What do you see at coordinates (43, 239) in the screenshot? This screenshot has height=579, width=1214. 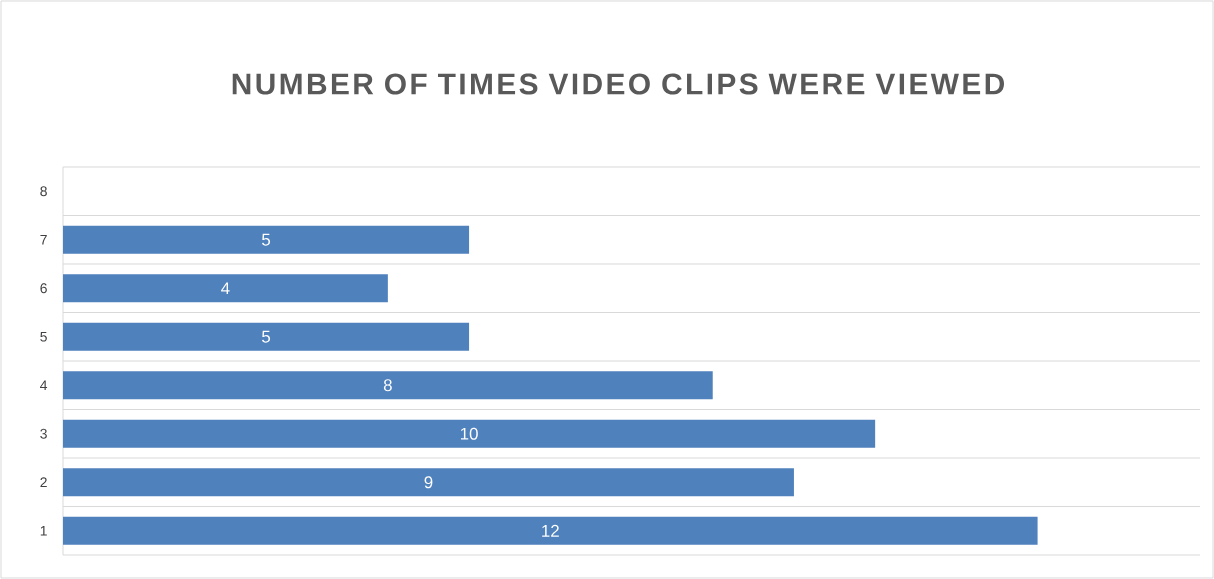 I see `y-tick-label: 7` at bounding box center [43, 239].